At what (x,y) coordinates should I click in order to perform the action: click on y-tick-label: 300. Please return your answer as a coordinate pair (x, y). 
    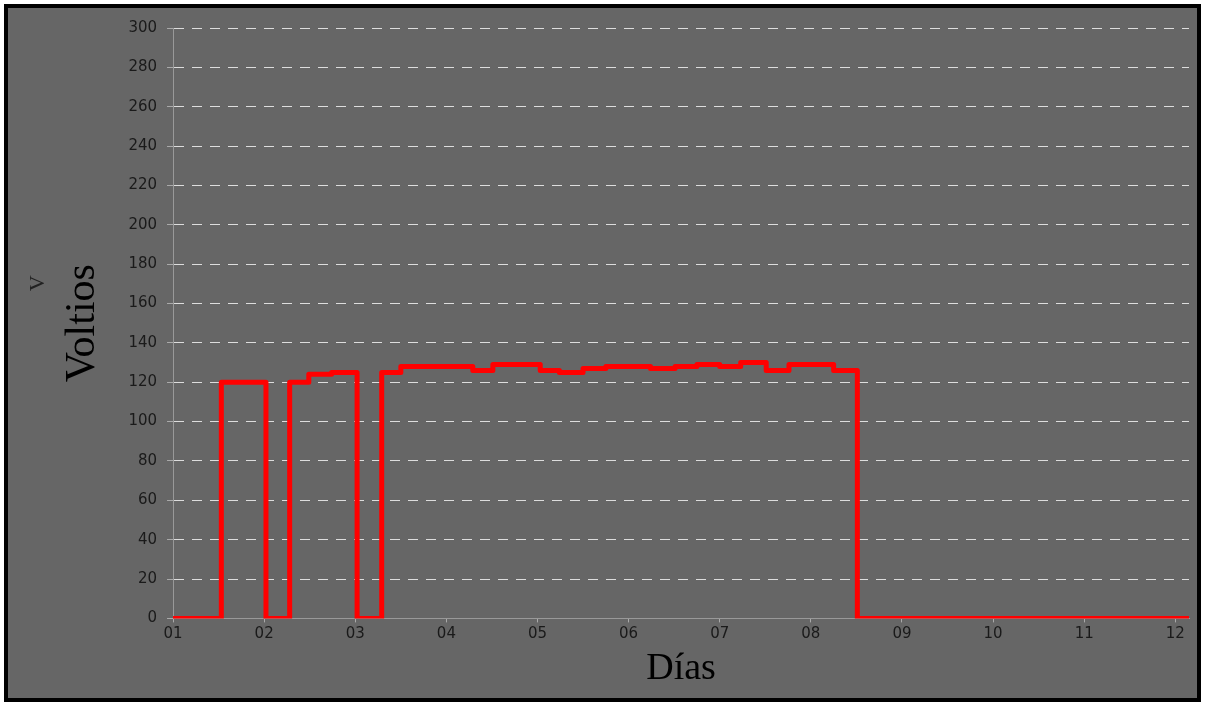
    Looking at the image, I should click on (143, 26).